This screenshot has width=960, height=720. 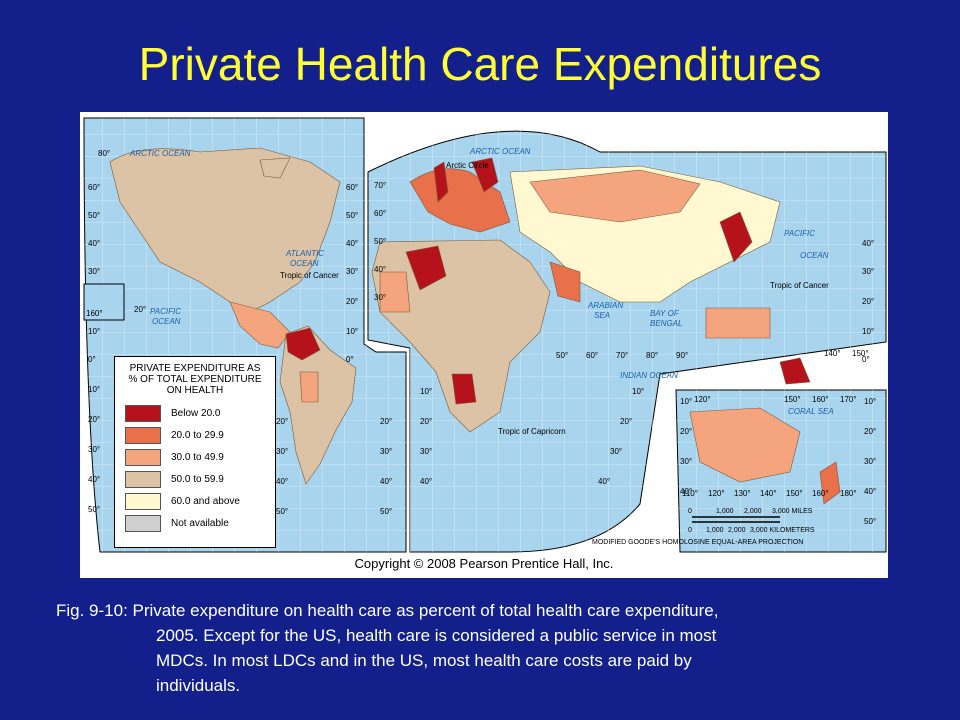 I want to click on atlantic-ocean-label-2: OCEAN, so click(x=304, y=263).